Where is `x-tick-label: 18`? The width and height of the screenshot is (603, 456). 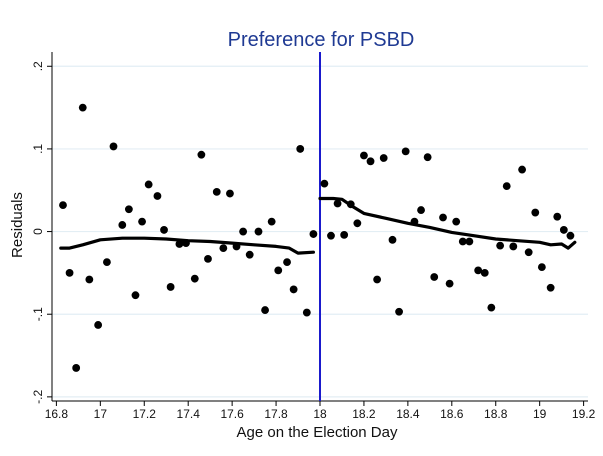 x-tick-label: 18 is located at coordinates (320, 414).